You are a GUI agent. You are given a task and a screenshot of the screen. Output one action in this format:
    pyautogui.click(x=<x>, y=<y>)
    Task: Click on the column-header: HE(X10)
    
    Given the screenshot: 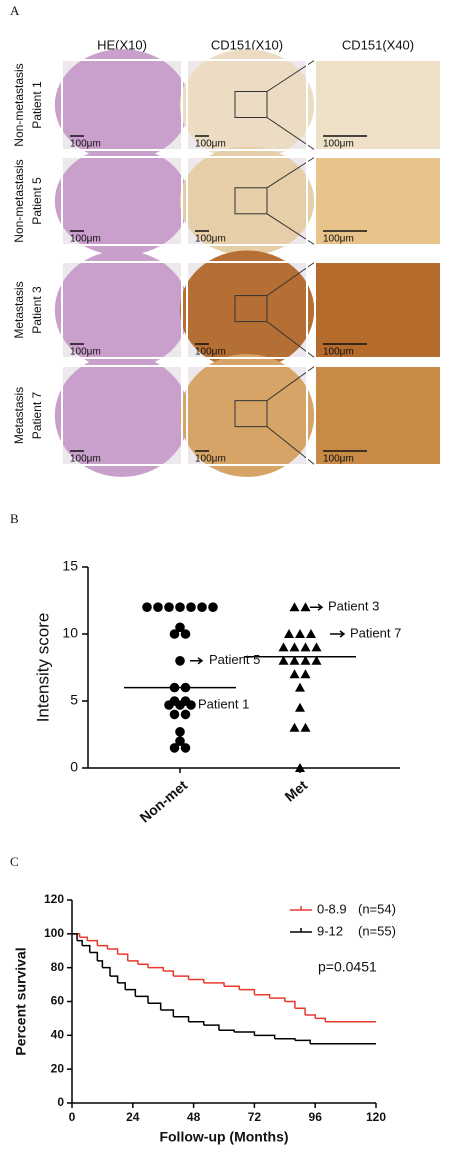 What is the action you would take?
    pyautogui.click(x=122, y=44)
    